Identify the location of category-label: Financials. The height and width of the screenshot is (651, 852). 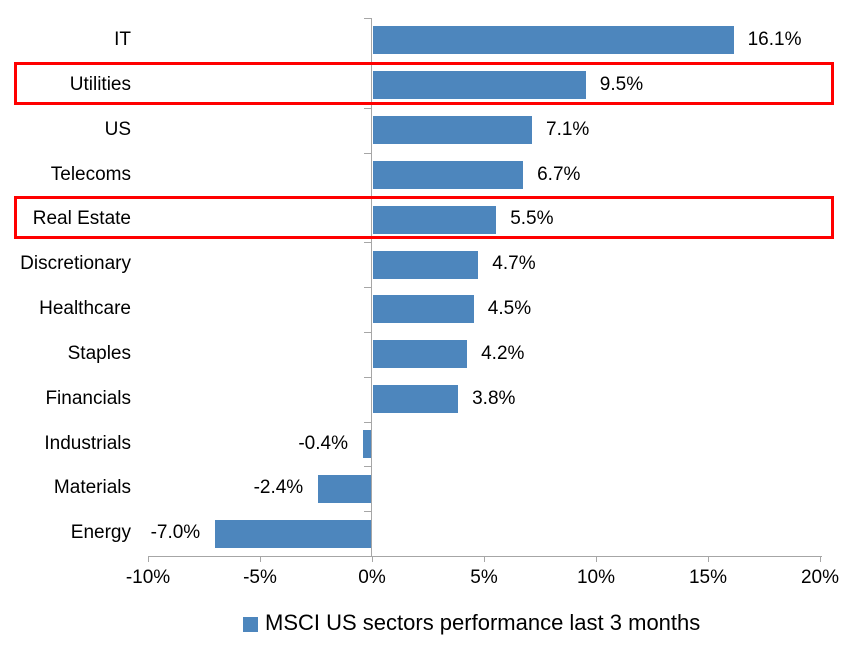
(88, 398).